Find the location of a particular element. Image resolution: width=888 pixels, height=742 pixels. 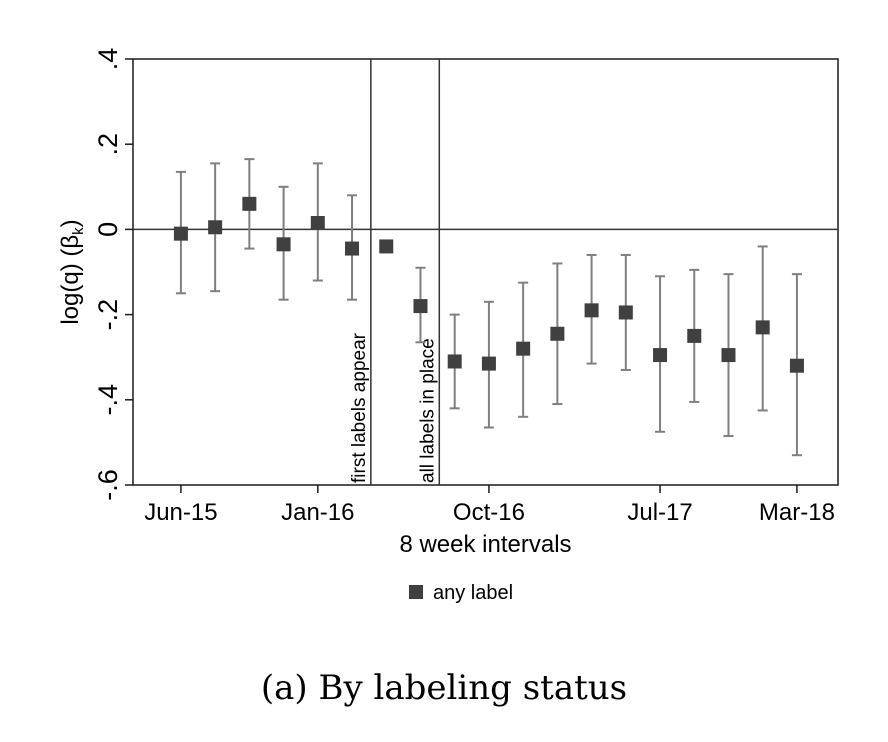

vline-label-2: all labels in place is located at coordinates (427, 410).